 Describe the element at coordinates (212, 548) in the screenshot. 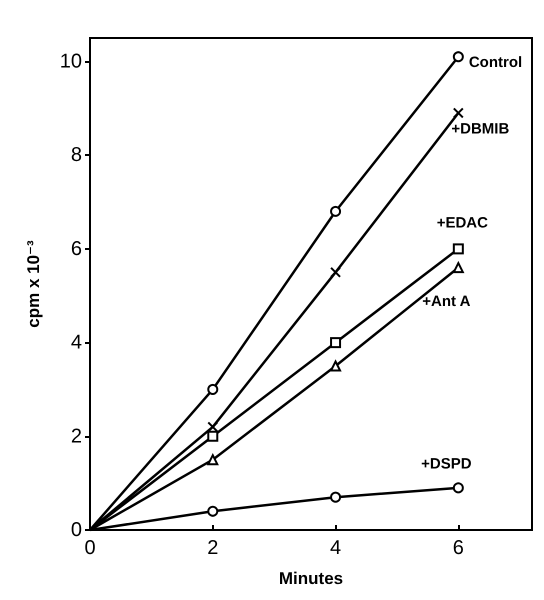

I see `x-tick-label: 2` at that location.